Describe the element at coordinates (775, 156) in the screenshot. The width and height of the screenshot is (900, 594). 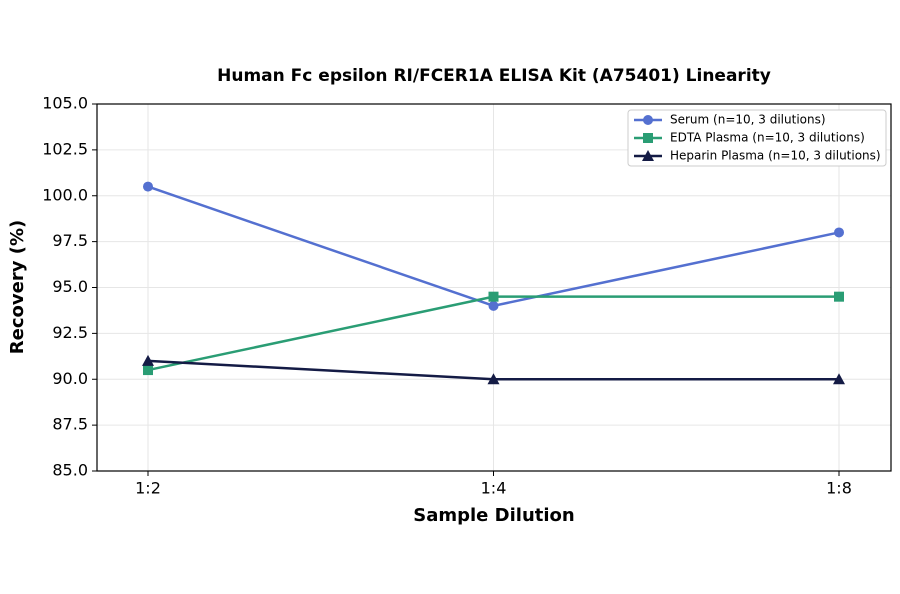
I see `legend-label: Heparin Plasma (n=10, 3 dilutions)` at that location.